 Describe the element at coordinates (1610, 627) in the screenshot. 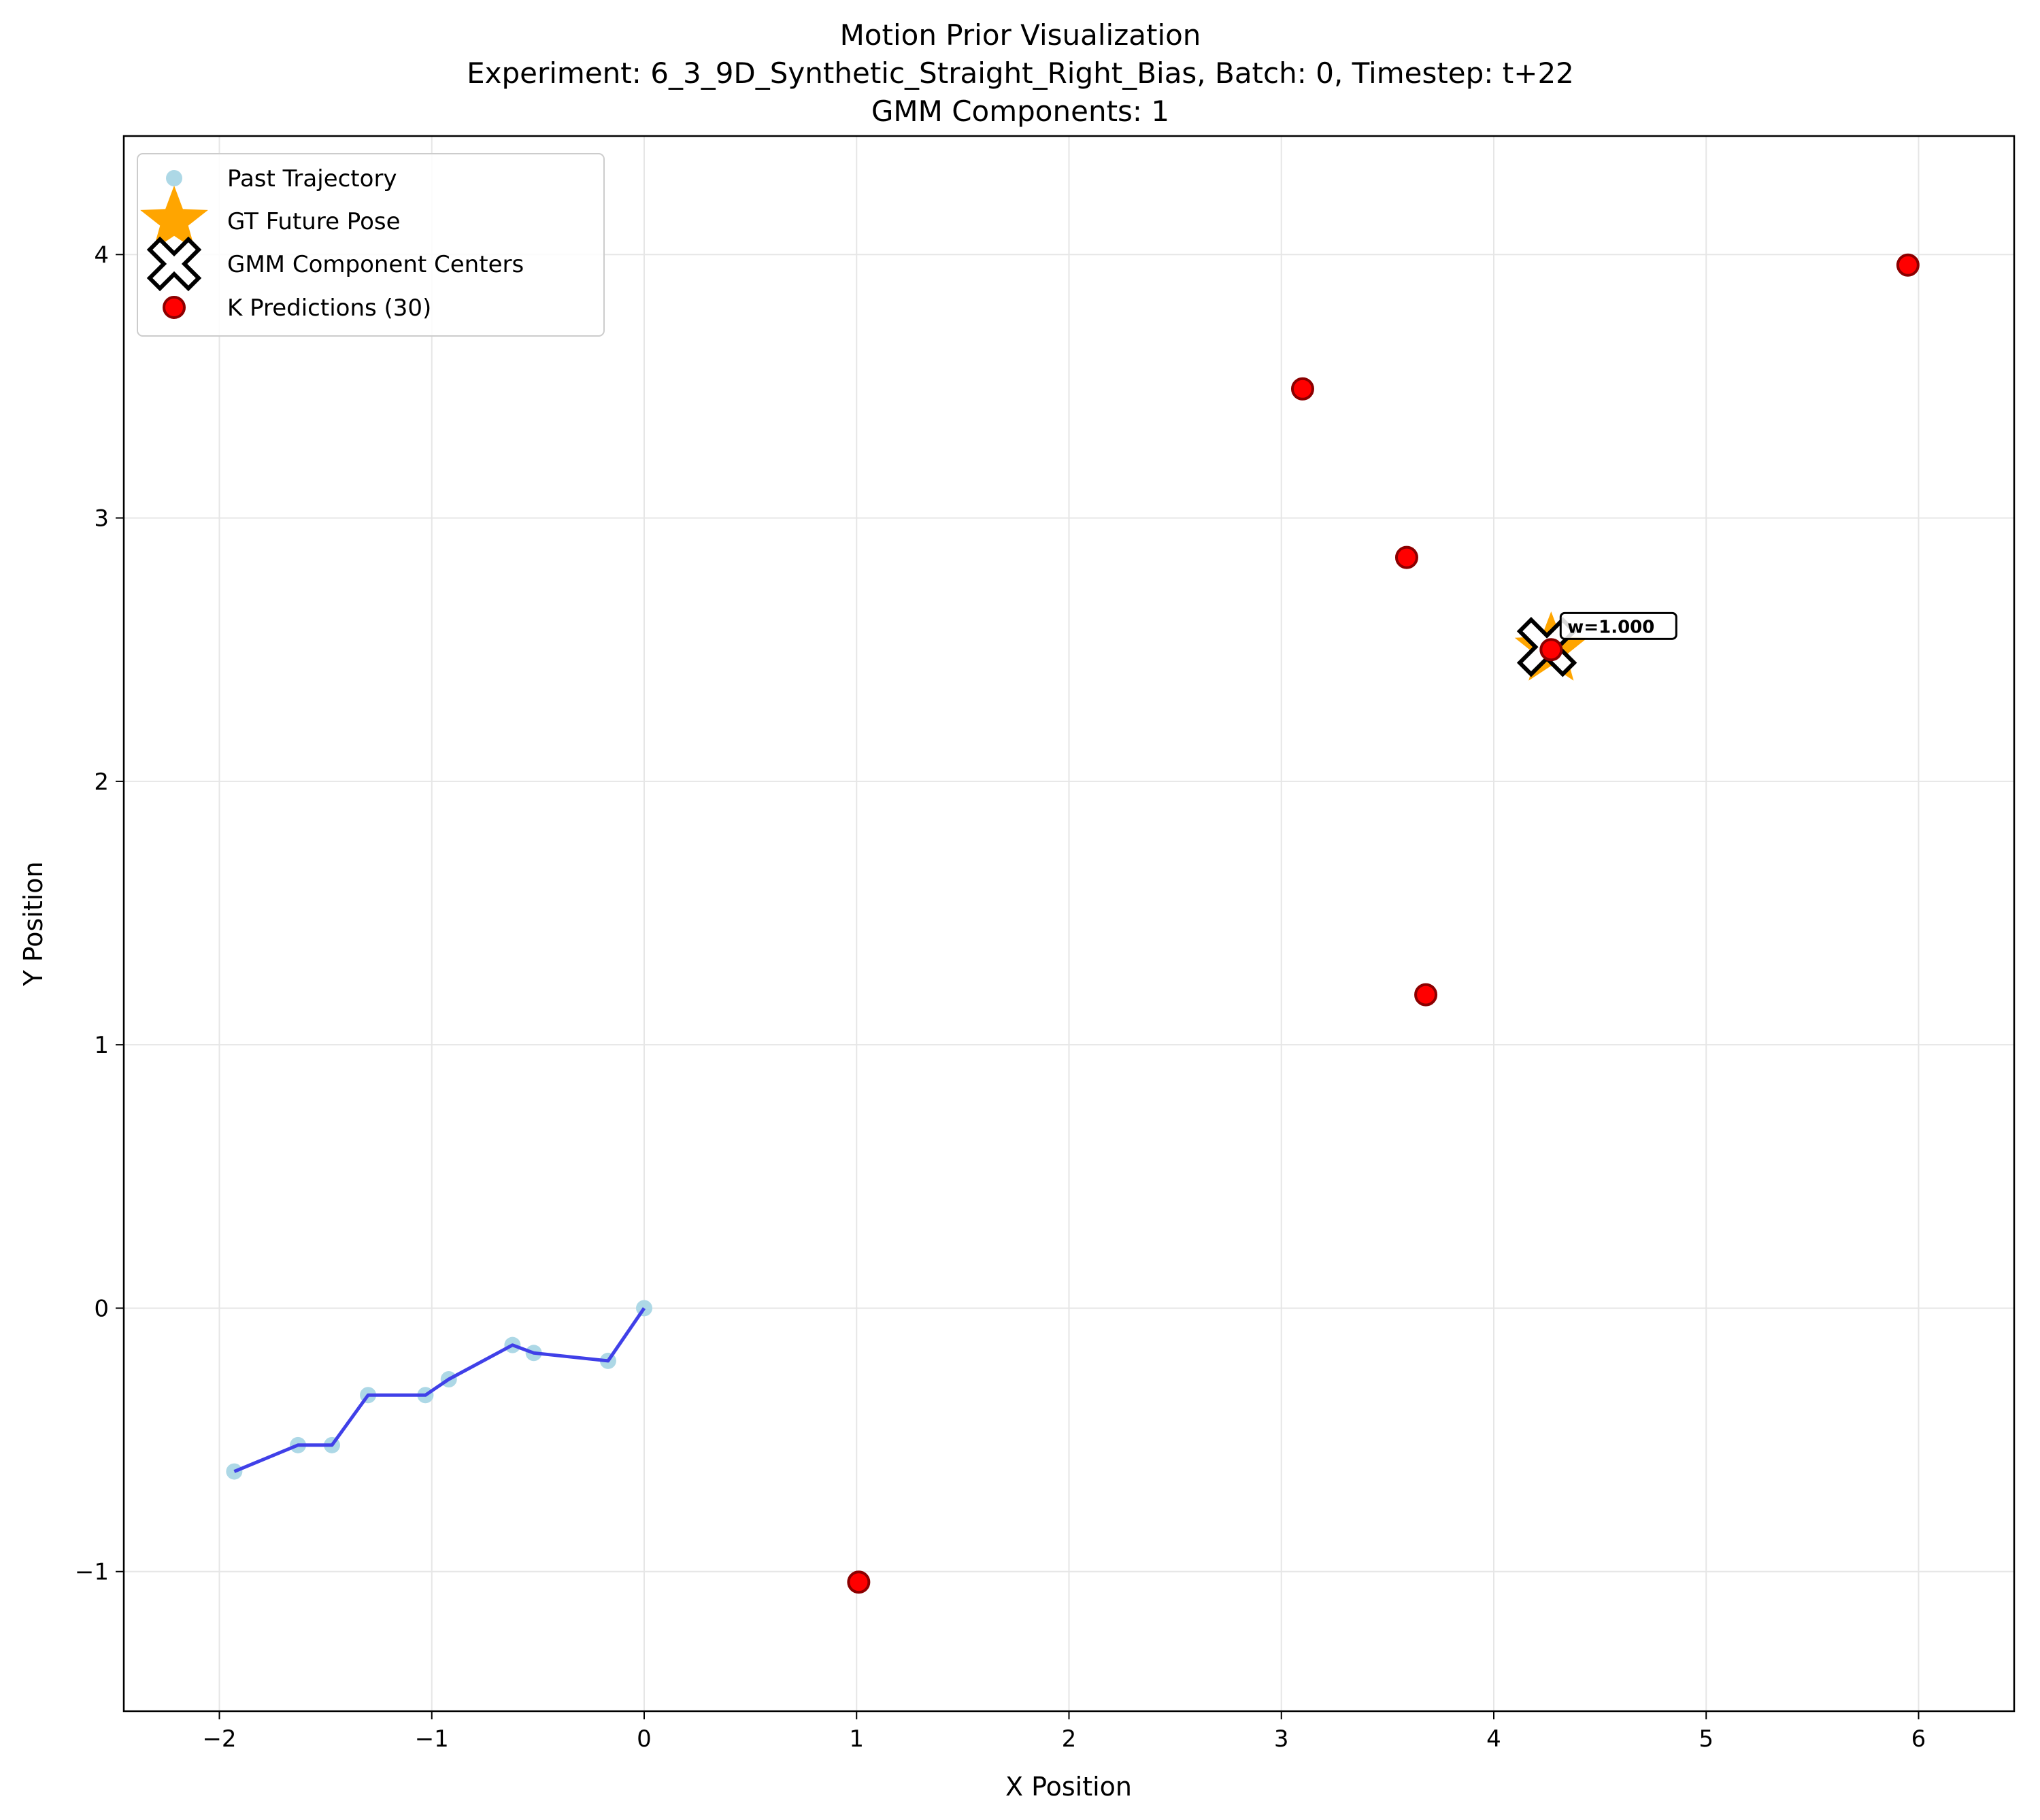

I see `weight-annotation: w=1.000` at that location.